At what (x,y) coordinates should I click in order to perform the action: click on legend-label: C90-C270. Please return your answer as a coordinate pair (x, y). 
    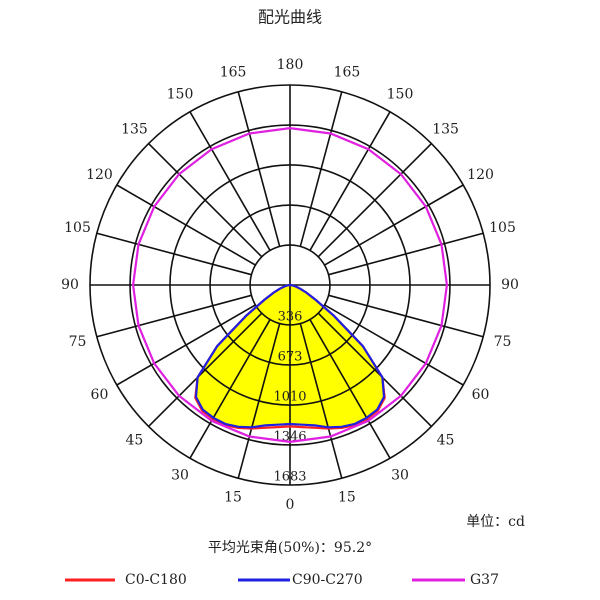
    Looking at the image, I should click on (327, 580).